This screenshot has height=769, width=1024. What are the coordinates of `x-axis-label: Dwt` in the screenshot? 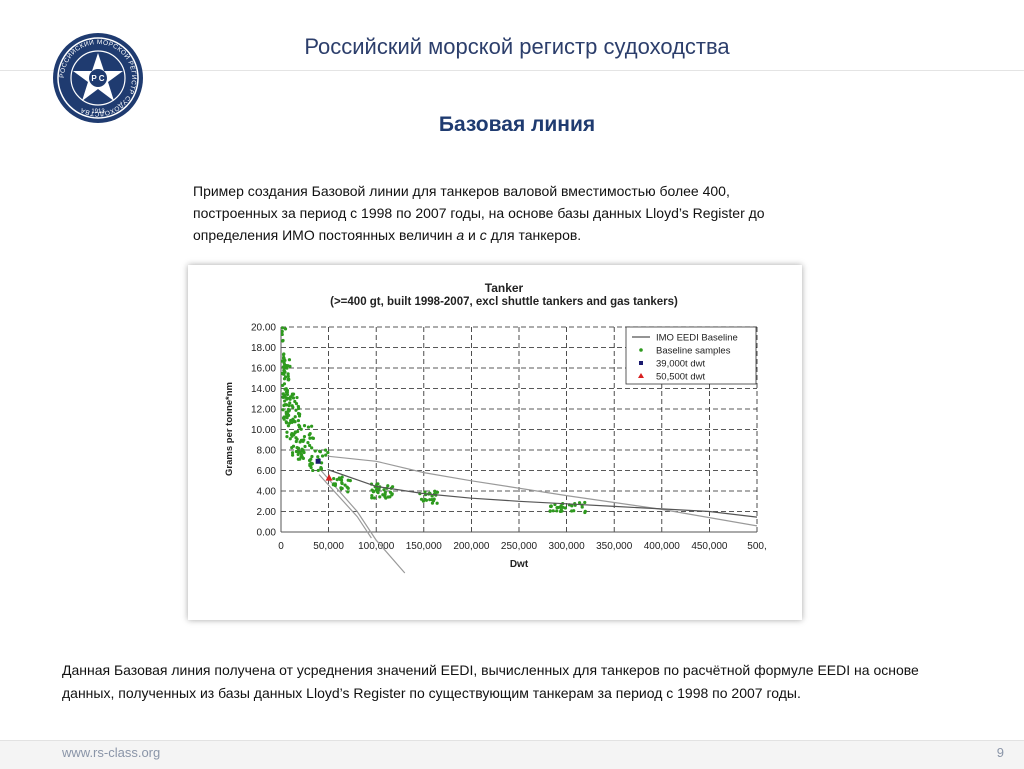 It's located at (519, 564).